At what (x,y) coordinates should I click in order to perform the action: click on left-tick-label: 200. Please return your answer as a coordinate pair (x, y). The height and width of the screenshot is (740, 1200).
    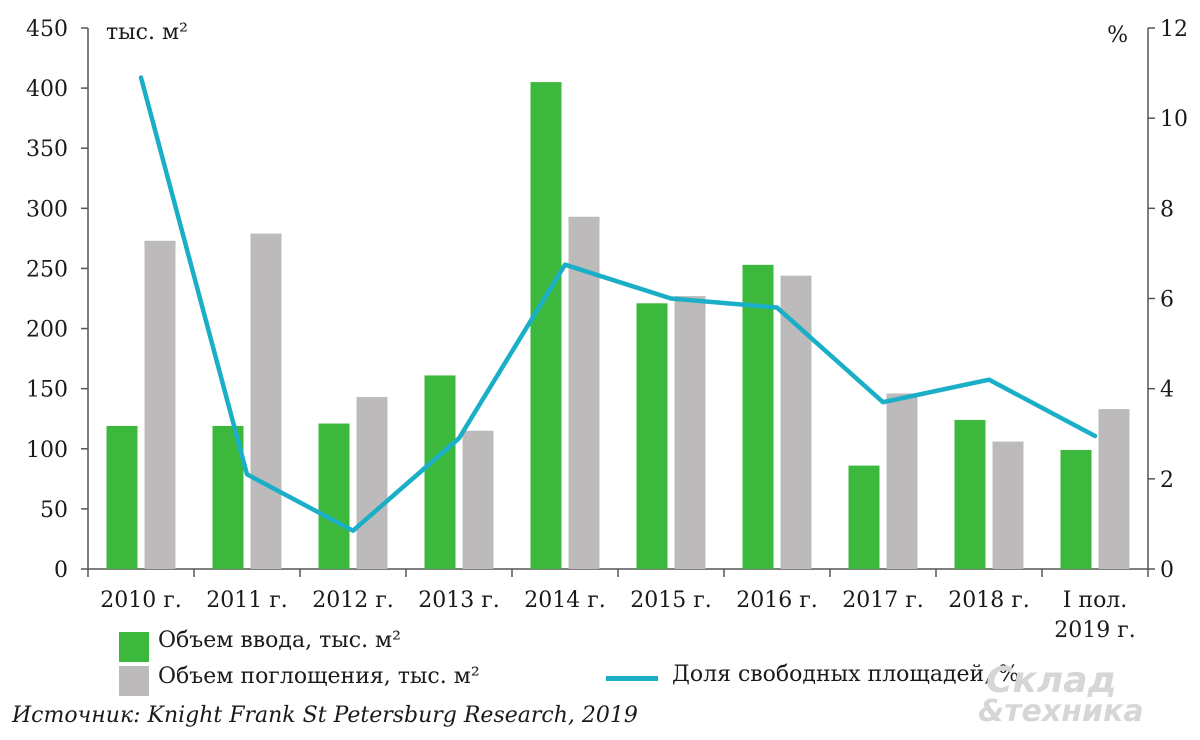
    Looking at the image, I should click on (47, 330).